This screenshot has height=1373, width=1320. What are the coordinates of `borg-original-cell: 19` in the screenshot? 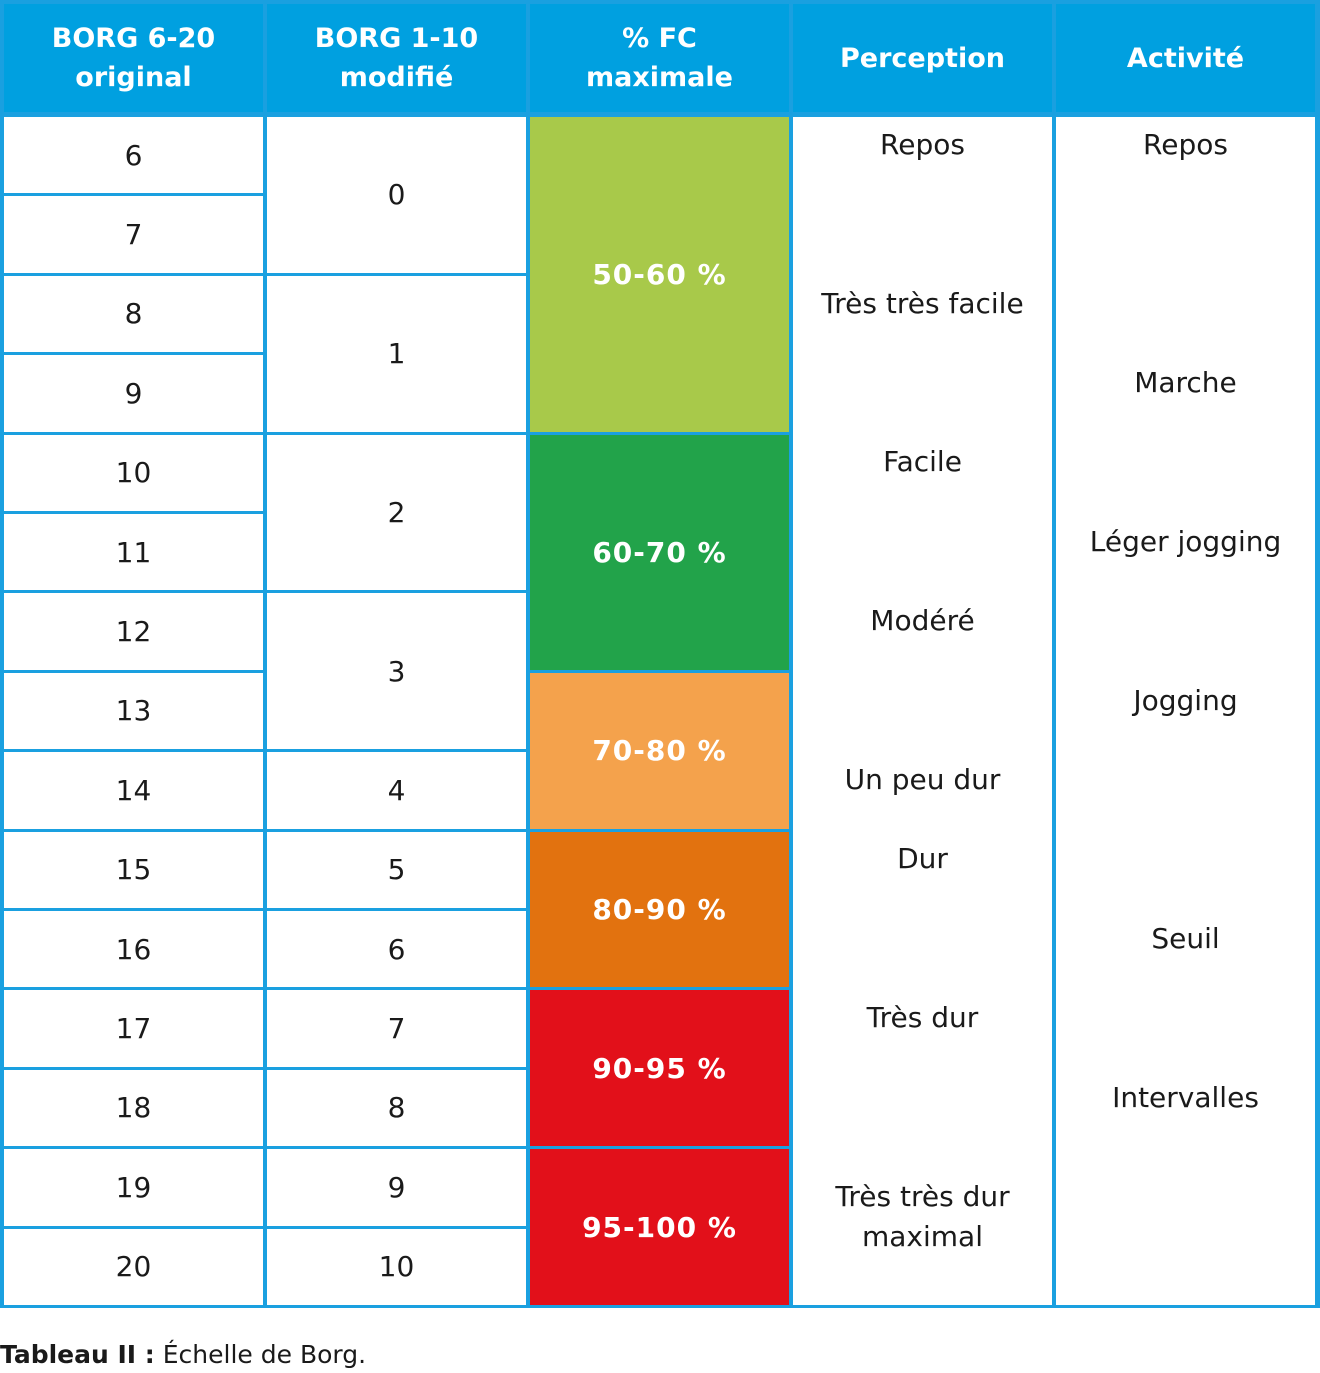 It's located at (133, 1187).